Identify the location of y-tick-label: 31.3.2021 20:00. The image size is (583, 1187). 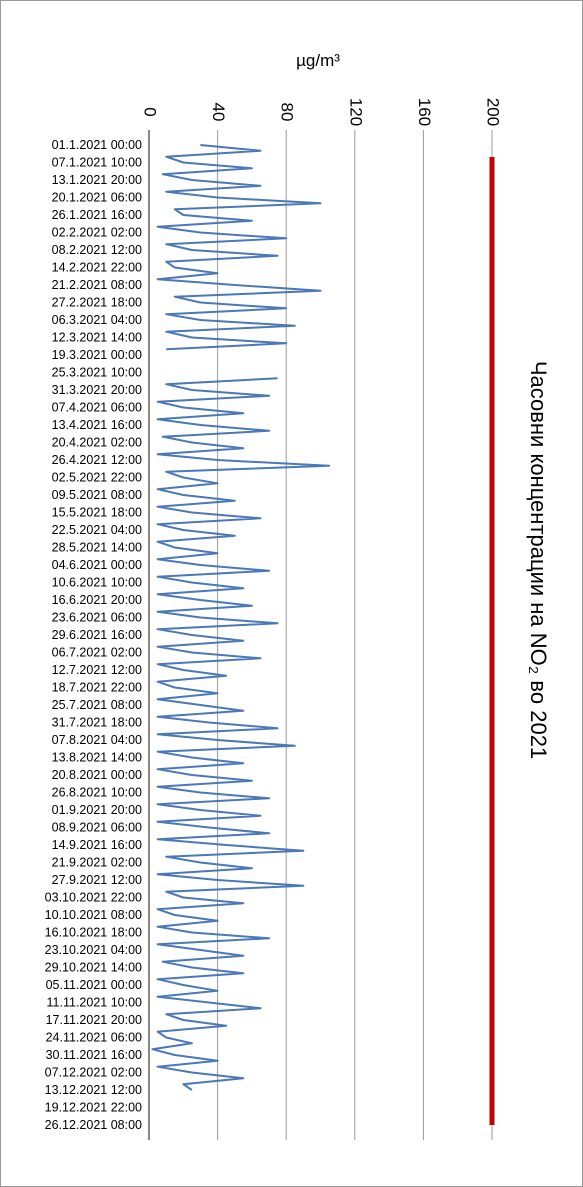
(97, 390).